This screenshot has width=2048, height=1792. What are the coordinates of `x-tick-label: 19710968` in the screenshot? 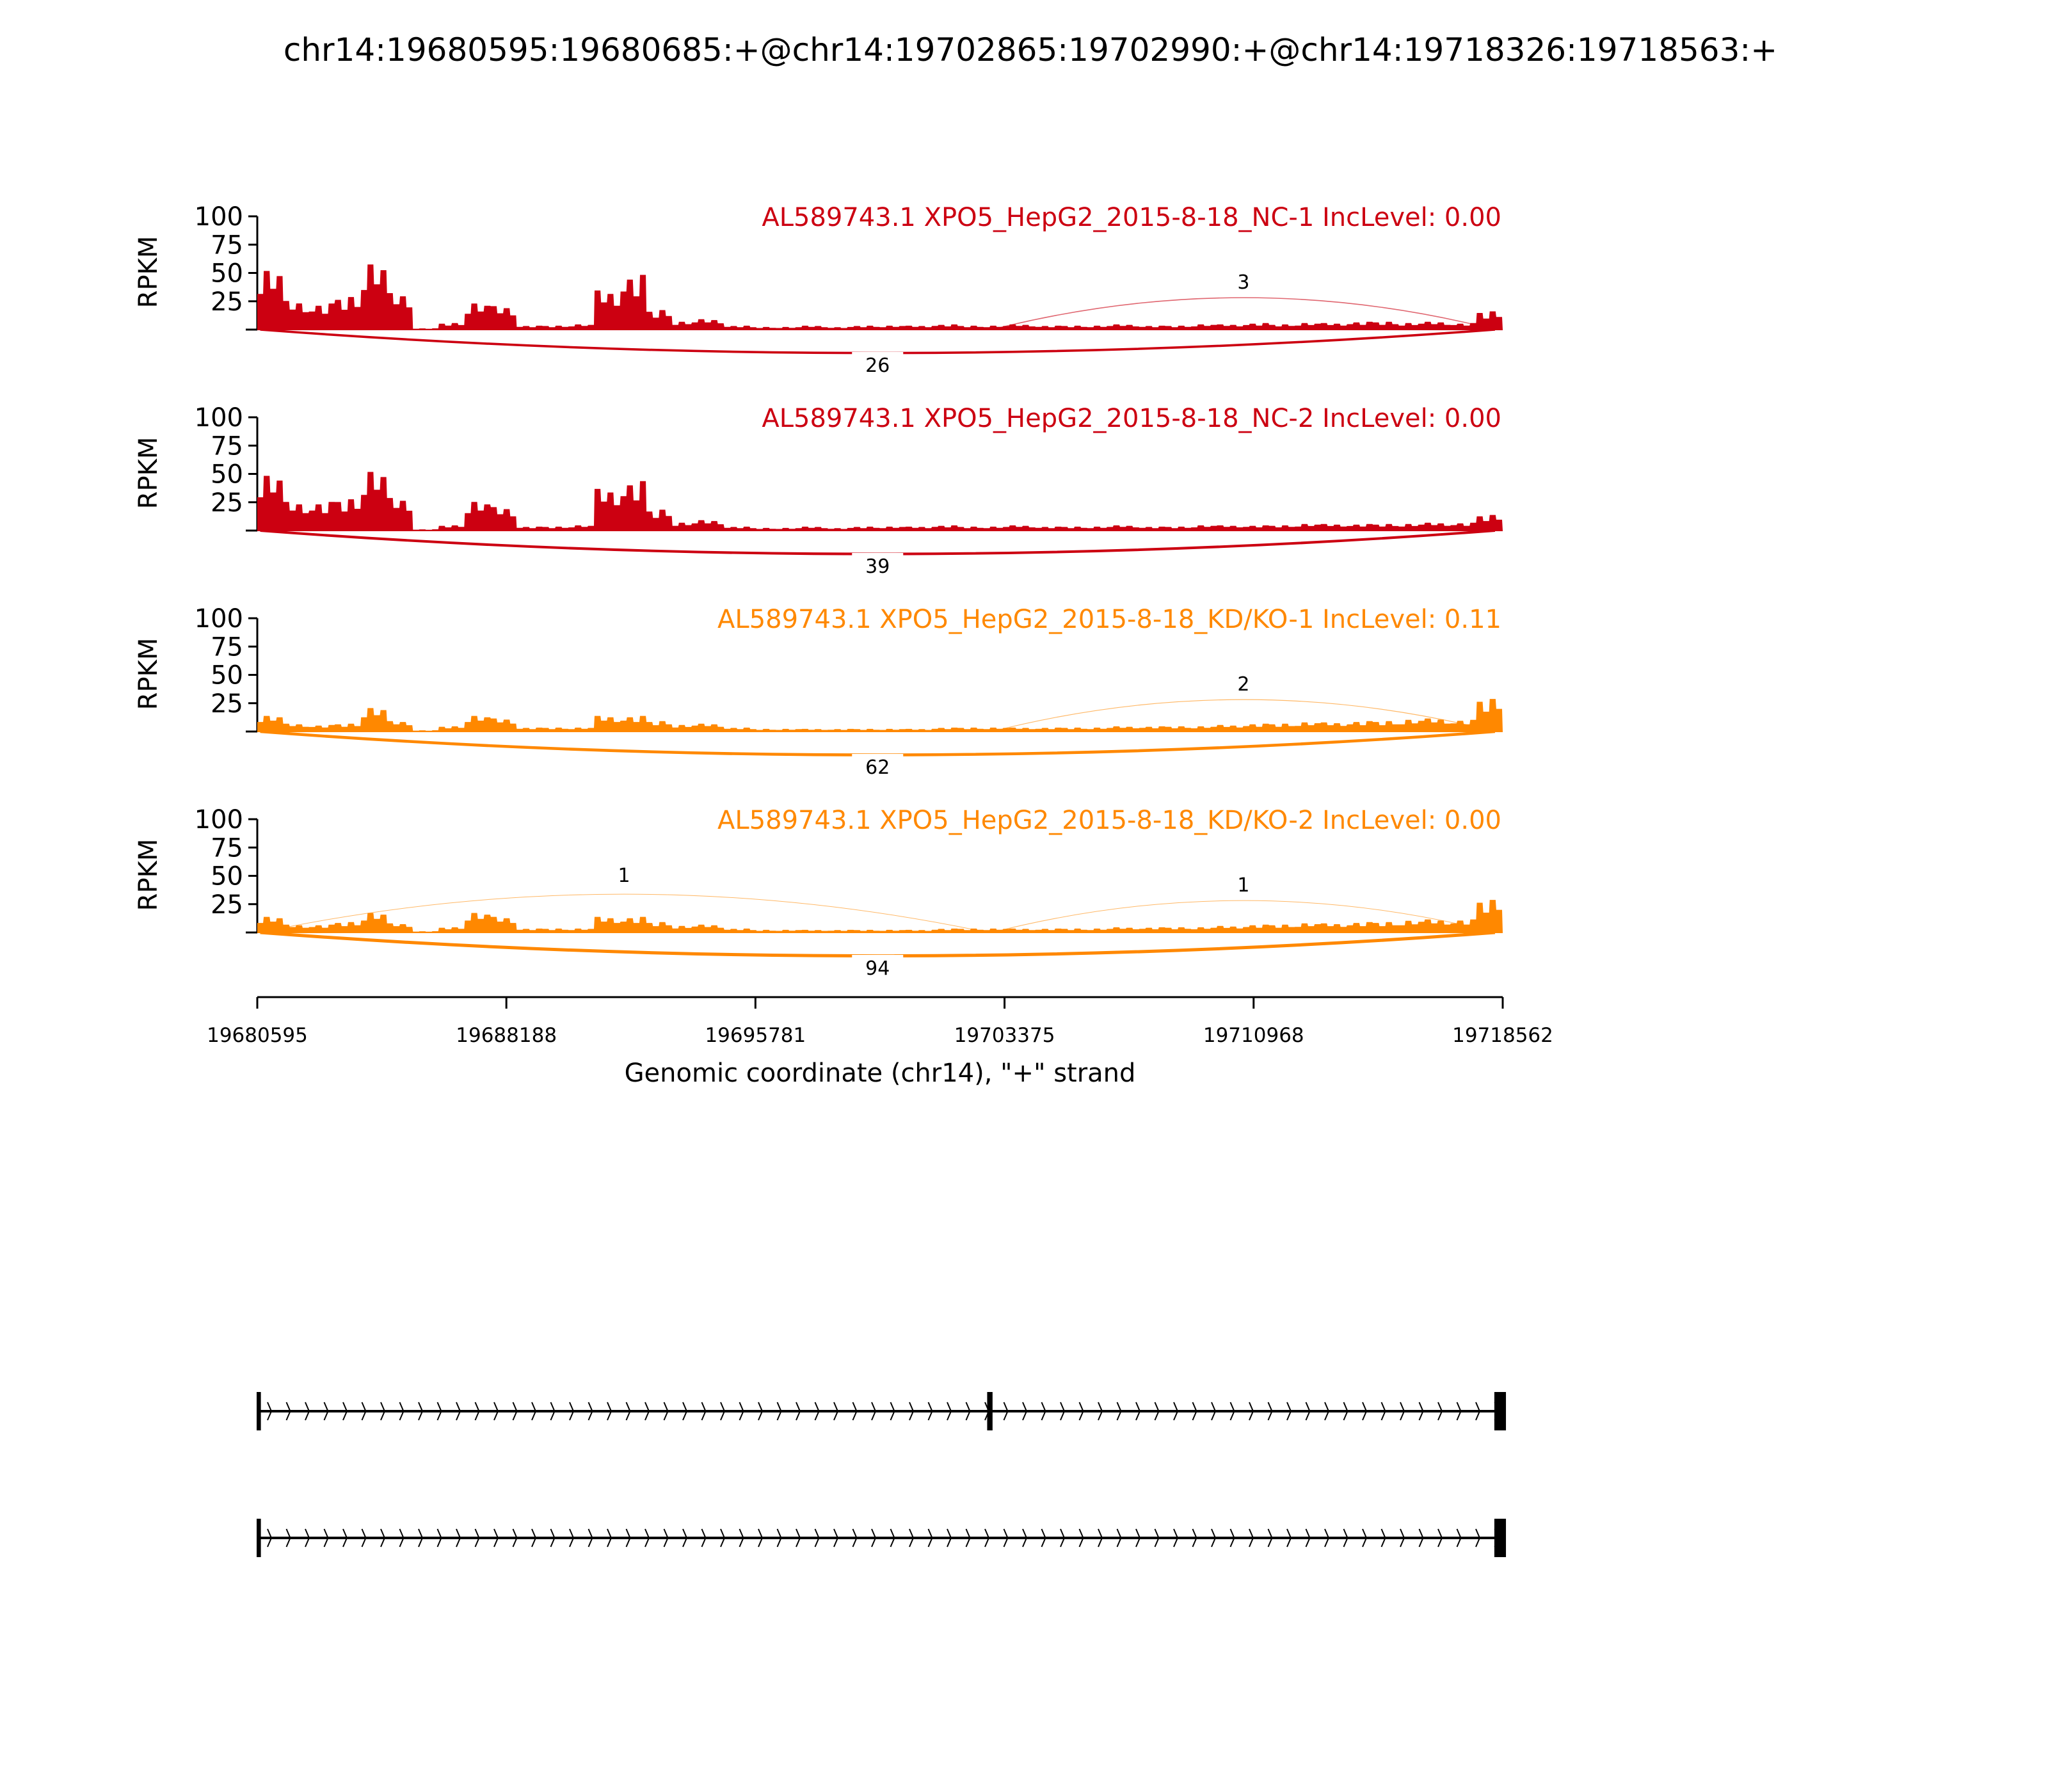 It's located at (1253, 1035).